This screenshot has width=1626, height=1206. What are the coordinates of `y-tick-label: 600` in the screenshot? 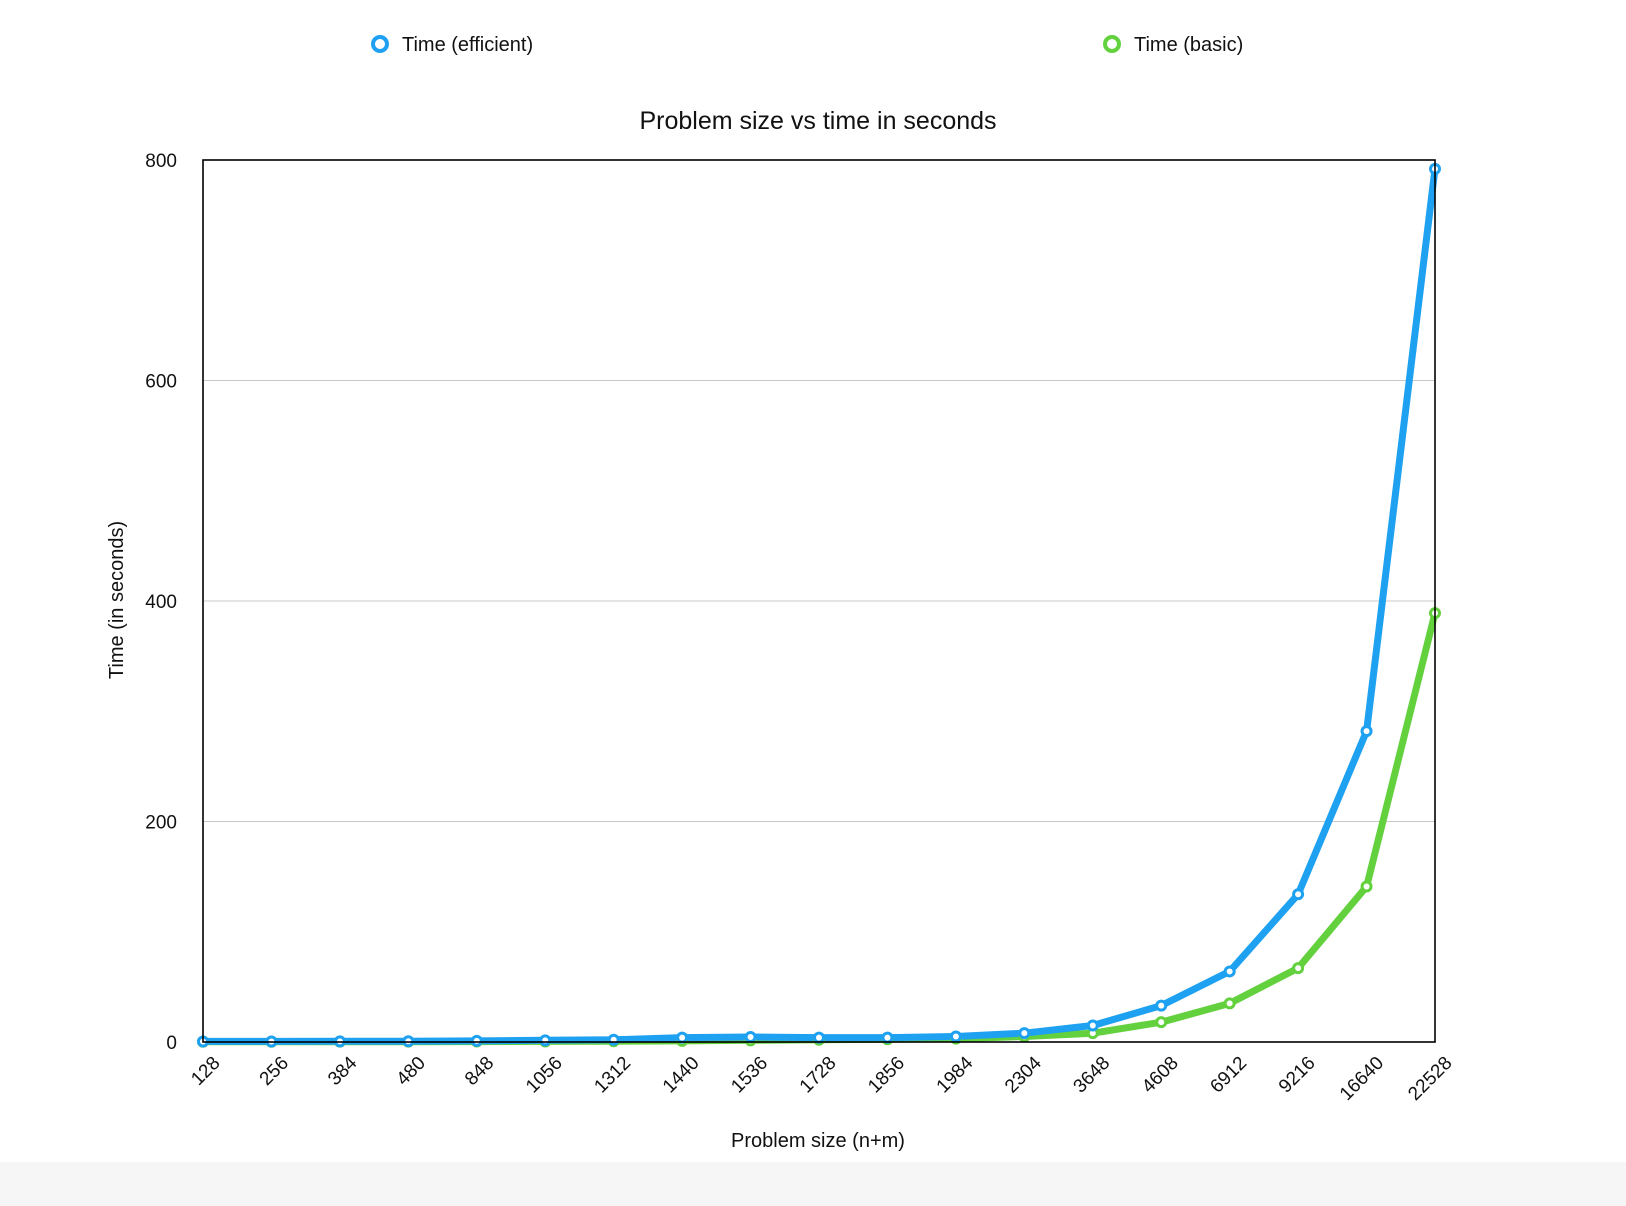 It's located at (161, 382).